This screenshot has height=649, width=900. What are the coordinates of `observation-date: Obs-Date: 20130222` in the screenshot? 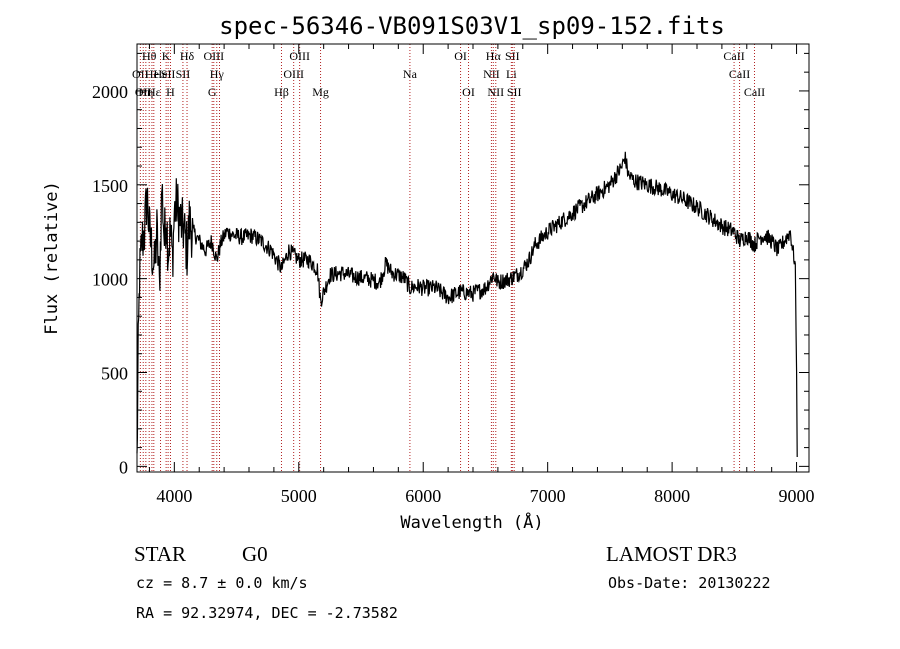 It's located at (689, 583).